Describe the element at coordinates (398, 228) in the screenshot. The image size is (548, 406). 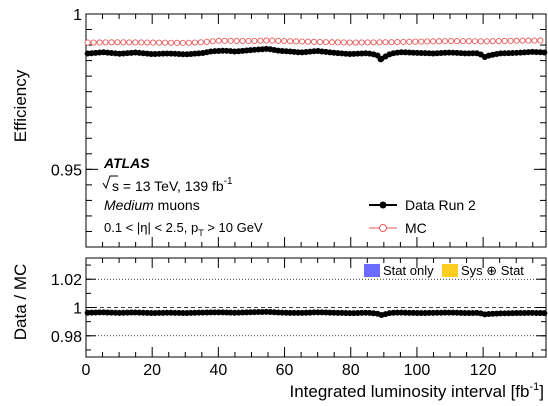
I see `legend-mc: MC` at that location.